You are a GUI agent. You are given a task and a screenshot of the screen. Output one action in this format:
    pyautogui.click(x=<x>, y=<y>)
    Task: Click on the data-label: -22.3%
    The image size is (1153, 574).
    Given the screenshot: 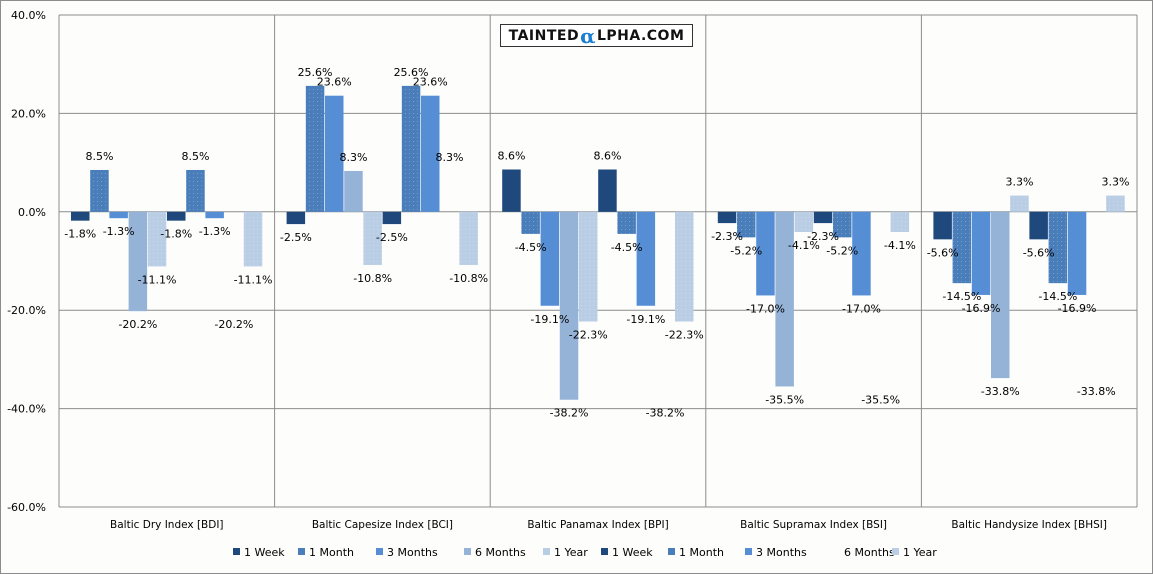 What is the action you would take?
    pyautogui.click(x=588, y=335)
    